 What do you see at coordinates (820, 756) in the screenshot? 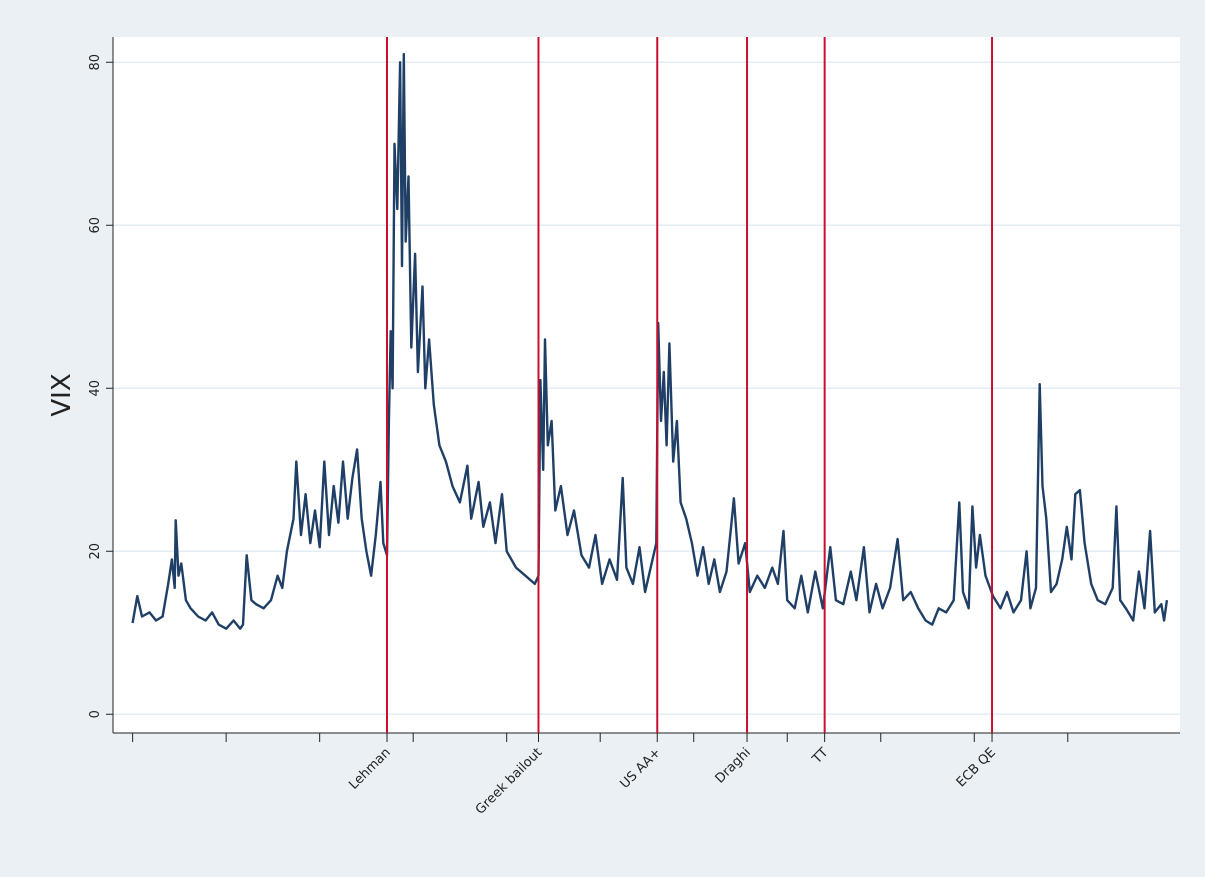
I see `event-label: TT` at bounding box center [820, 756].